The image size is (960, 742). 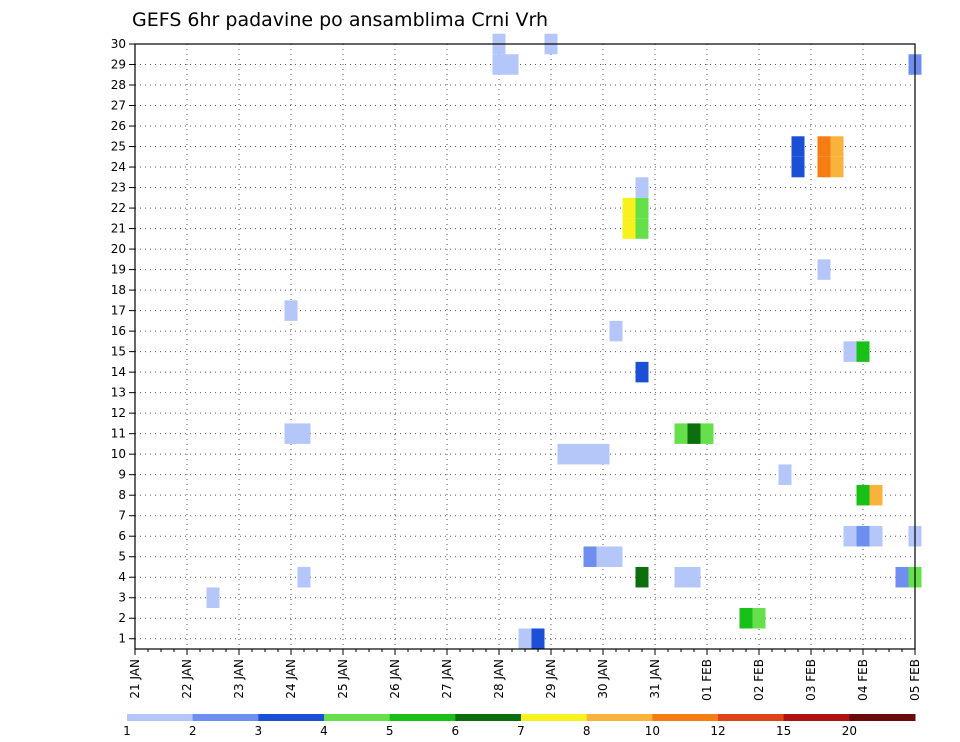 I want to click on y-tick-label: 10, so click(x=118, y=454).